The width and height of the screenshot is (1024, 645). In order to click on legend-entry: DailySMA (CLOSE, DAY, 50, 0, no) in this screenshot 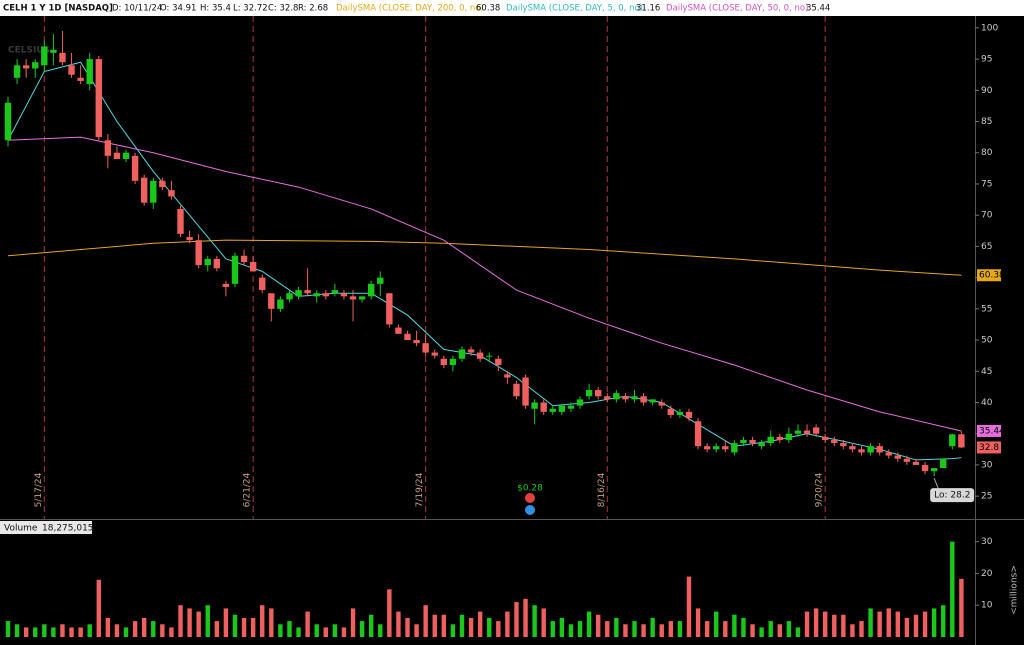, I will do `click(737, 9)`.